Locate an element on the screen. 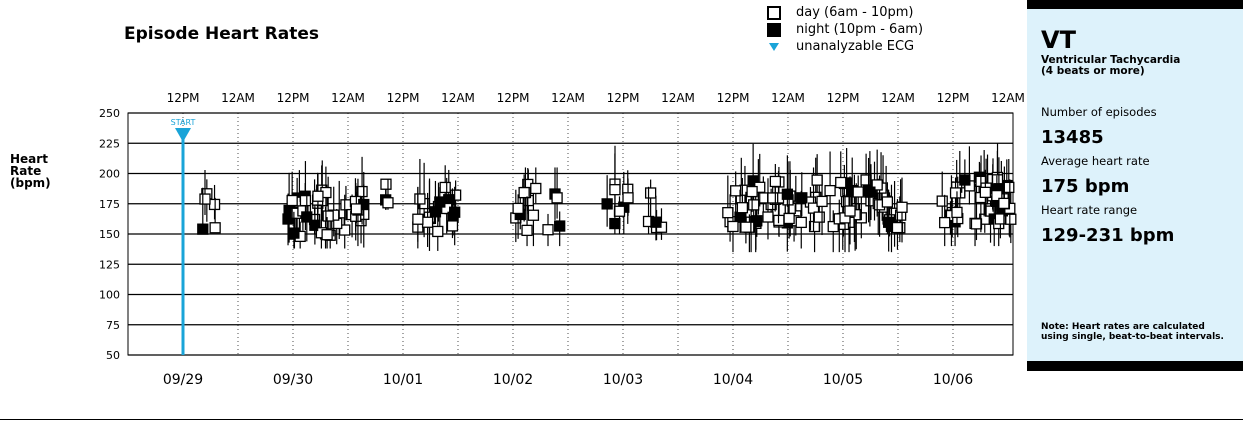  divider is located at coordinates (621, 419).